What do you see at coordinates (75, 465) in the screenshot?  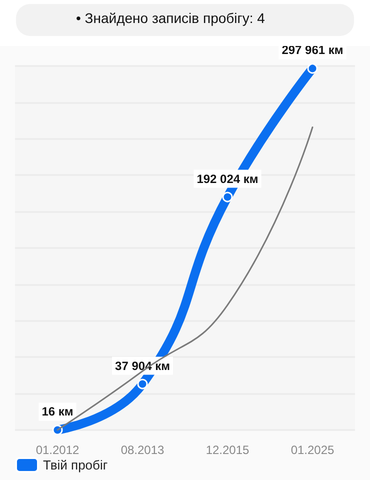 I see `legend-label: Твій пробіг` at bounding box center [75, 465].